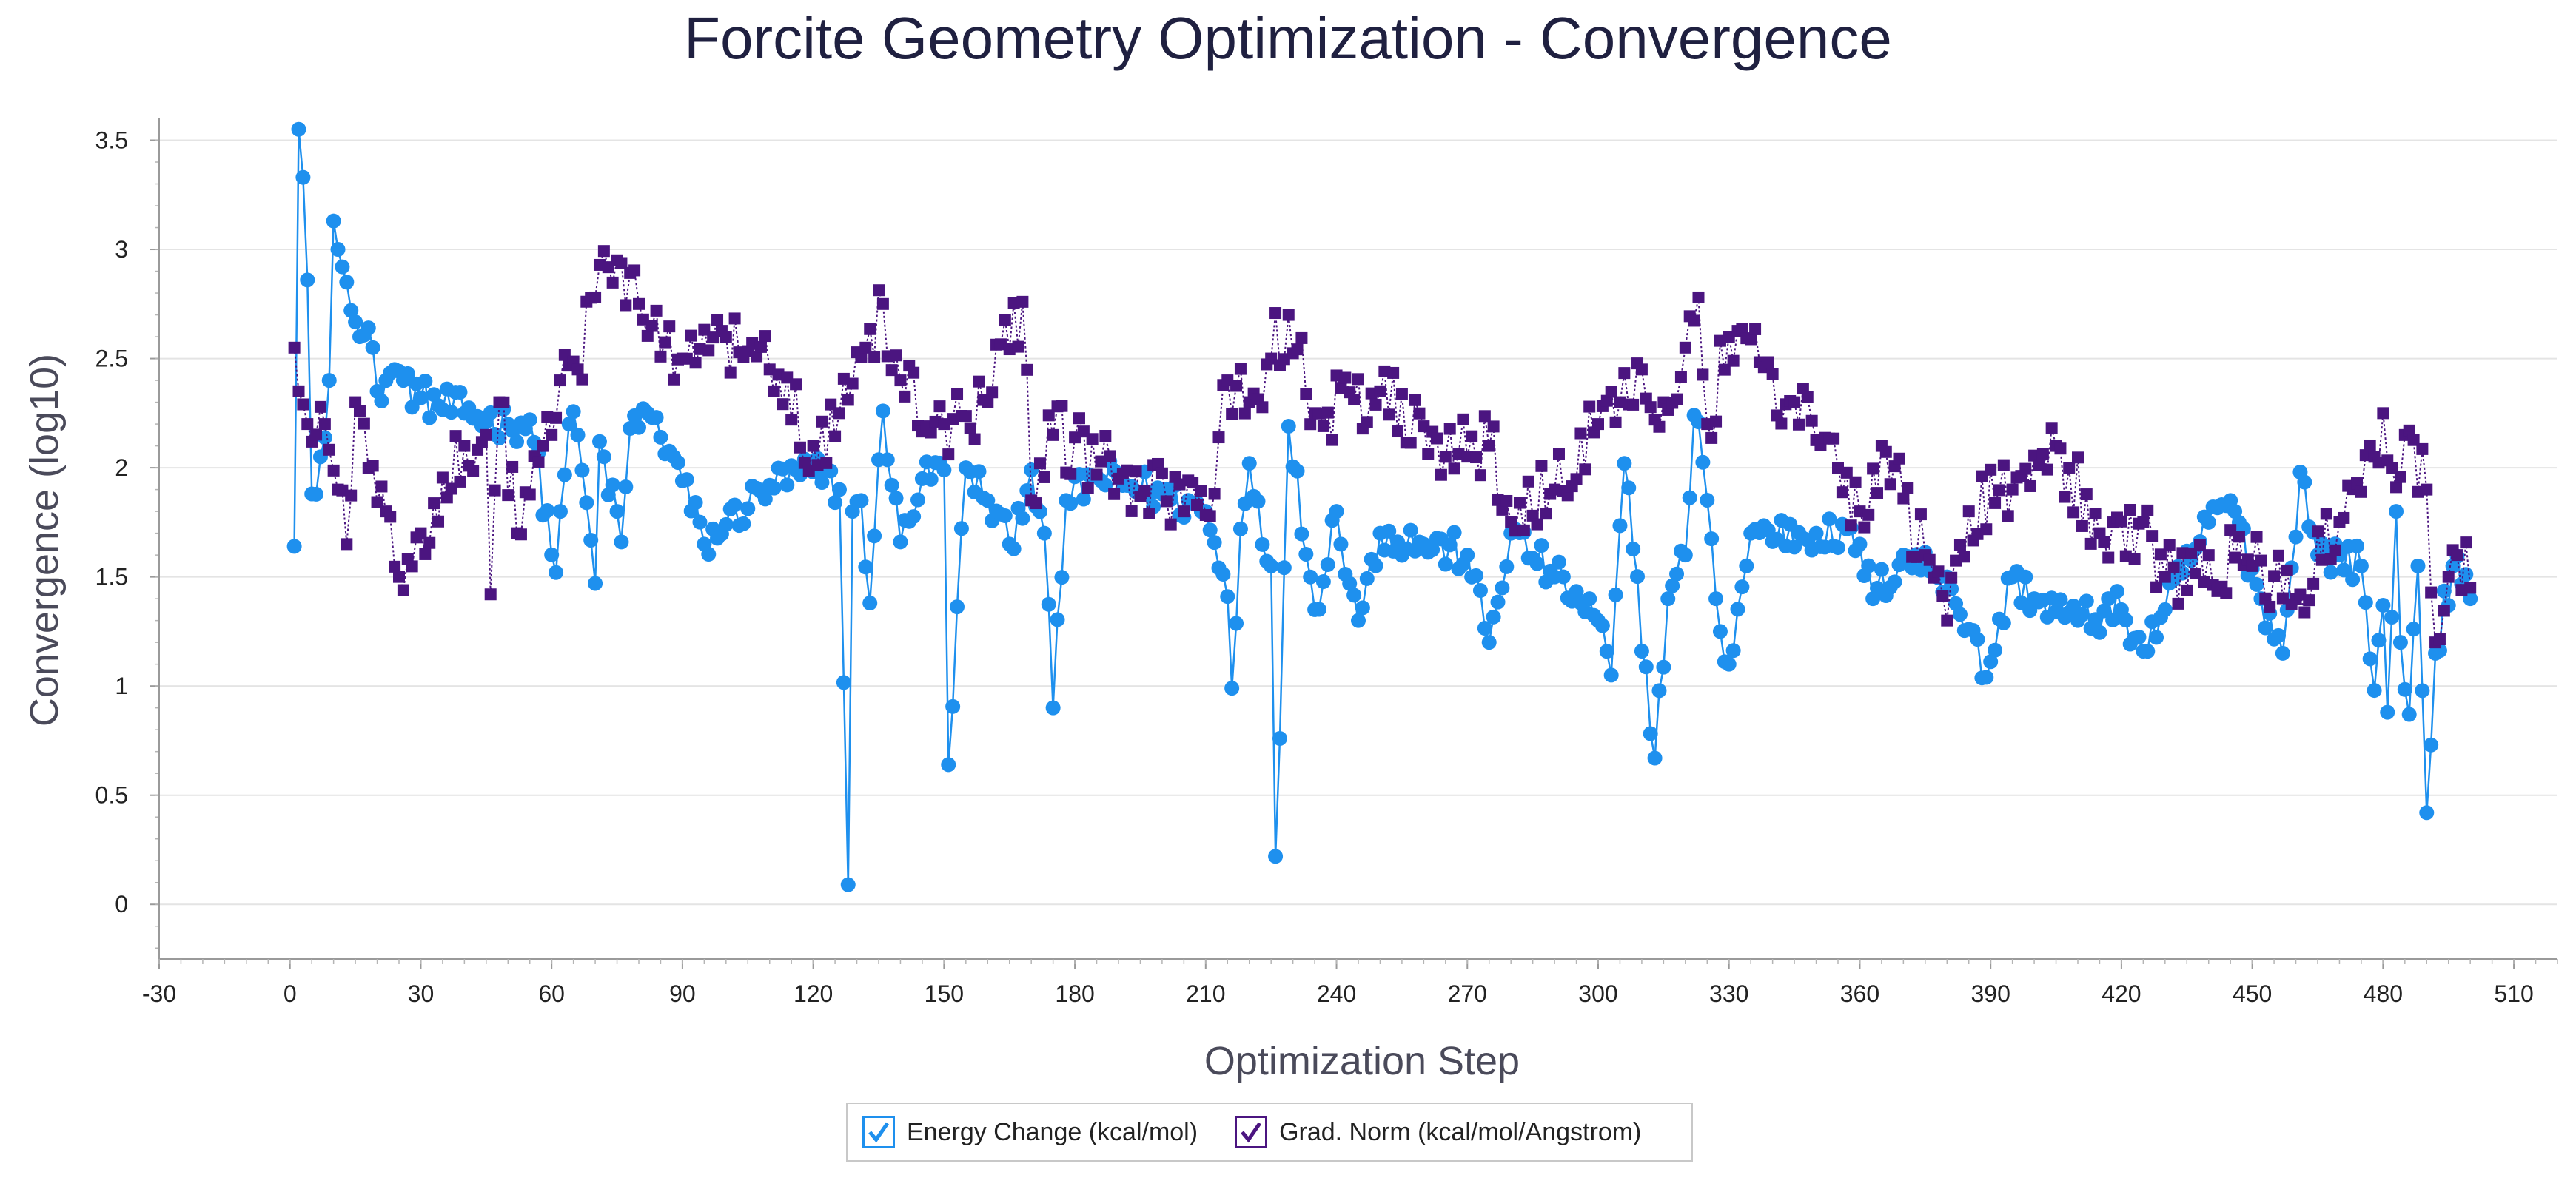 This screenshot has height=1178, width=2576. What do you see at coordinates (421, 993) in the screenshot?
I see `x-tick-label: 30` at bounding box center [421, 993].